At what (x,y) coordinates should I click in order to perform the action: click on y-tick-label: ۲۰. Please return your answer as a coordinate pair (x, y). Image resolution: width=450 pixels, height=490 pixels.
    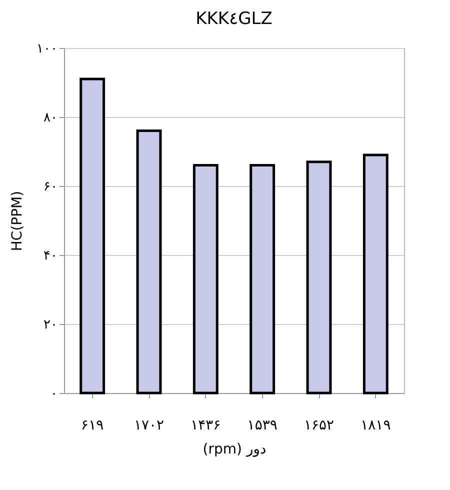
    Looking at the image, I should click on (51, 325).